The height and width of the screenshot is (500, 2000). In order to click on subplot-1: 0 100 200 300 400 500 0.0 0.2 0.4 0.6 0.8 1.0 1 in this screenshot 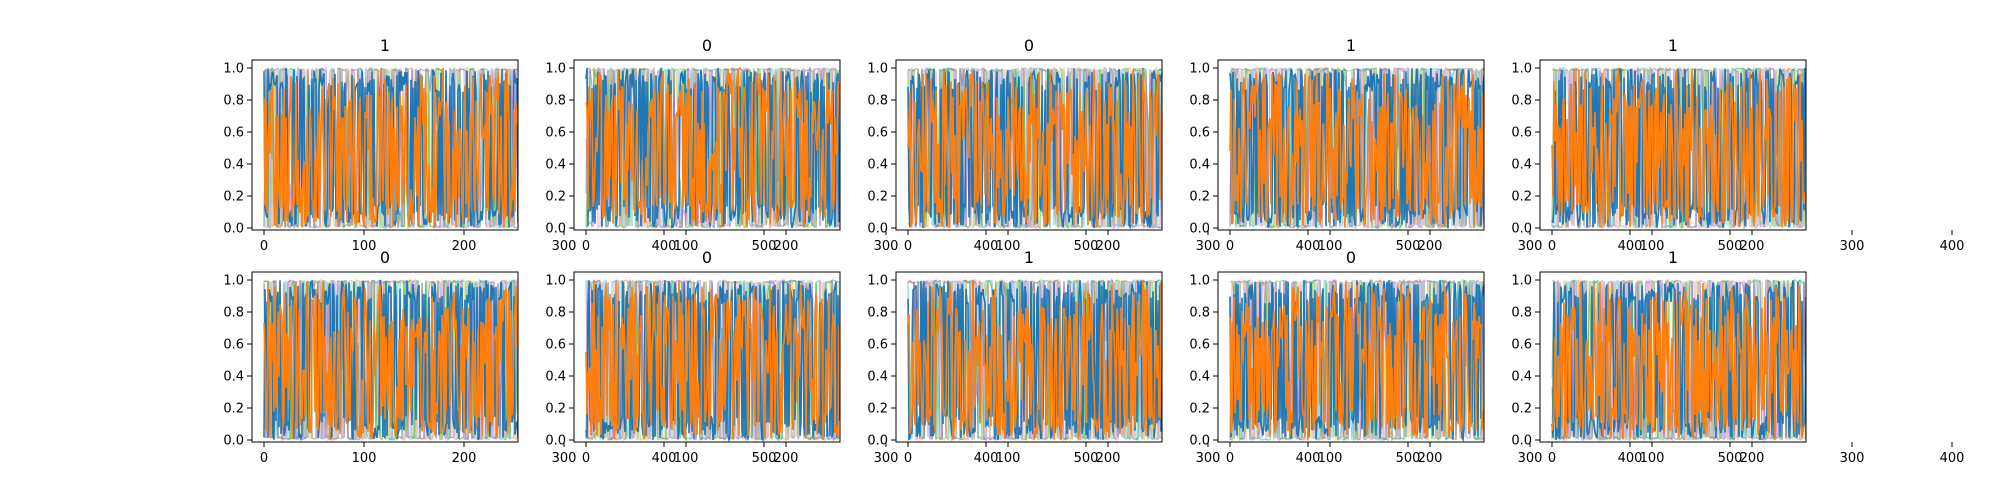, I will do `click(499, 145)`.